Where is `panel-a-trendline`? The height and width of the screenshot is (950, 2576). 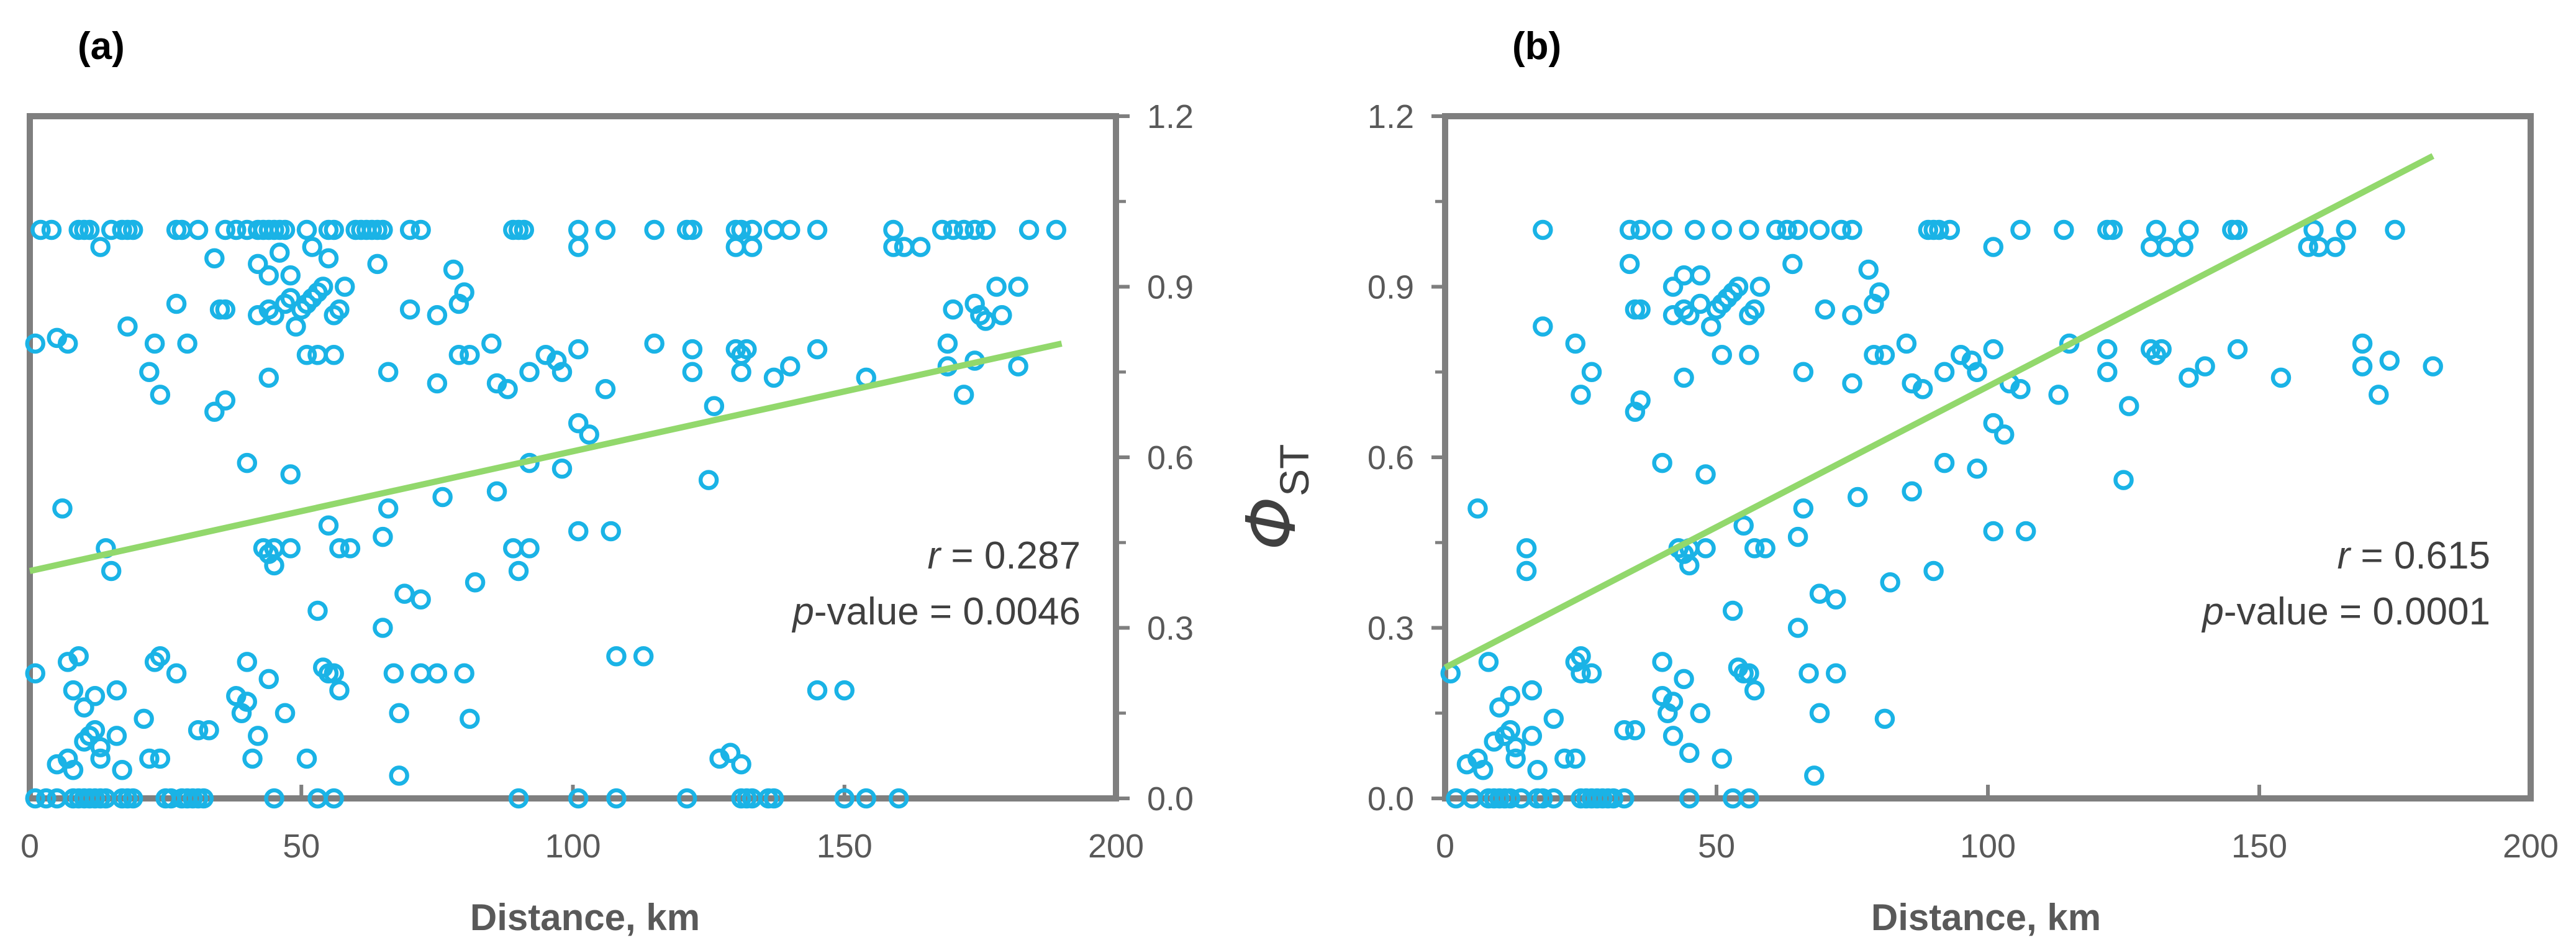 panel-a-trendline is located at coordinates (546, 457).